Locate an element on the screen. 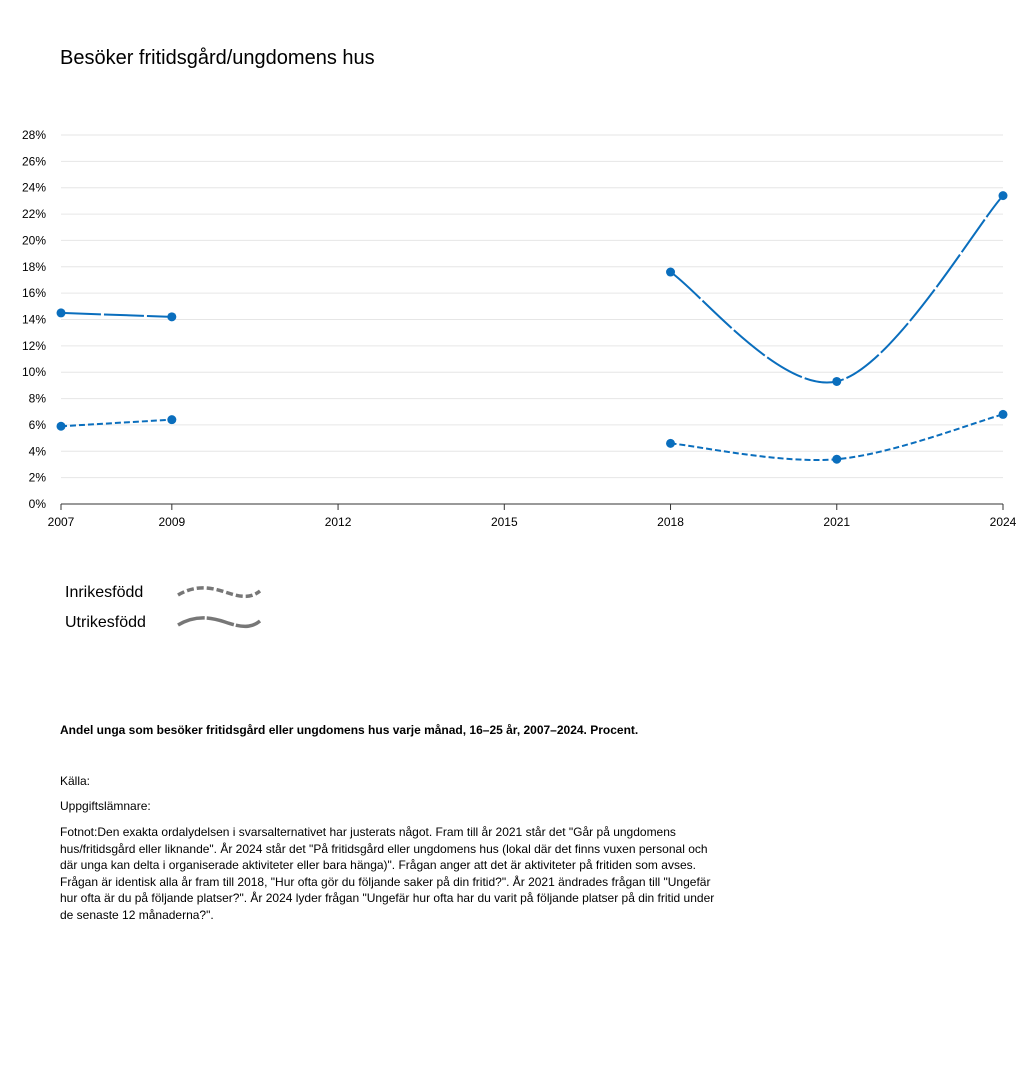 This screenshot has height=1090, width=1024. y-tick-label: 6% is located at coordinates (38, 425).